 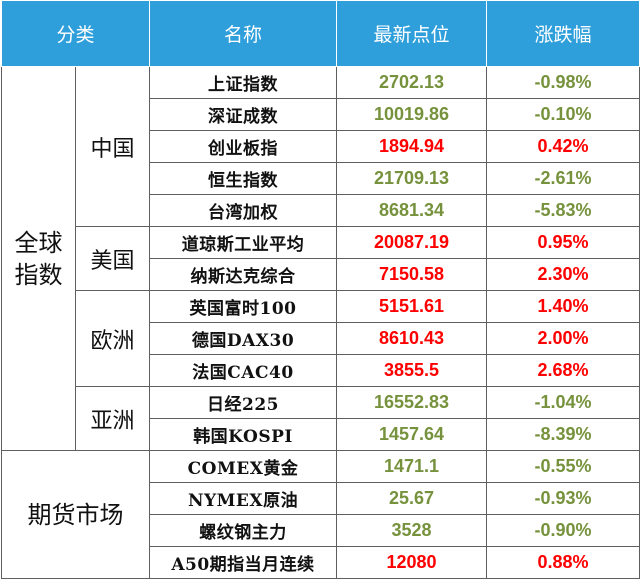 What do you see at coordinates (412, 82) in the screenshot?
I see `latest-value: 2702.13` at bounding box center [412, 82].